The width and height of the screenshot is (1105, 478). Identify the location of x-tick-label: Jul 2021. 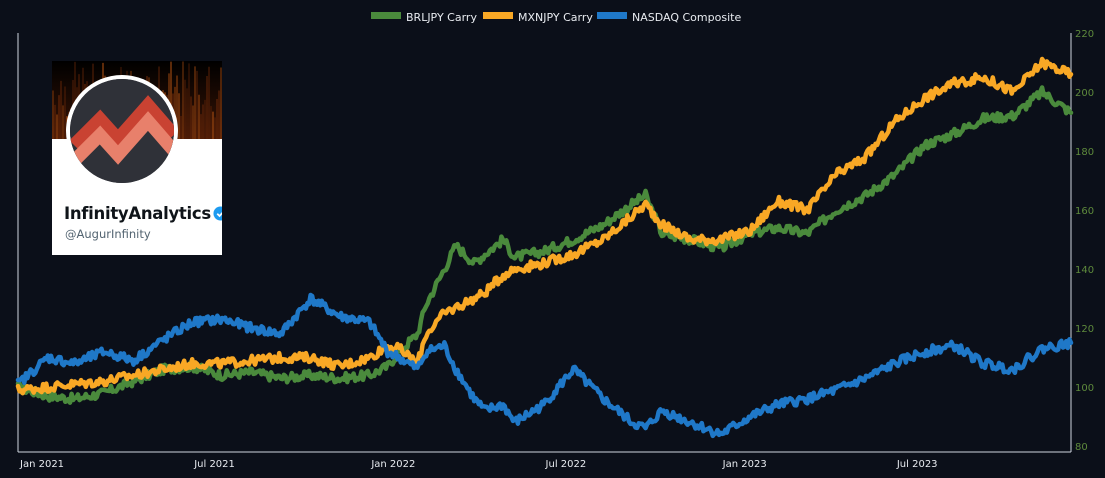
(214, 464).